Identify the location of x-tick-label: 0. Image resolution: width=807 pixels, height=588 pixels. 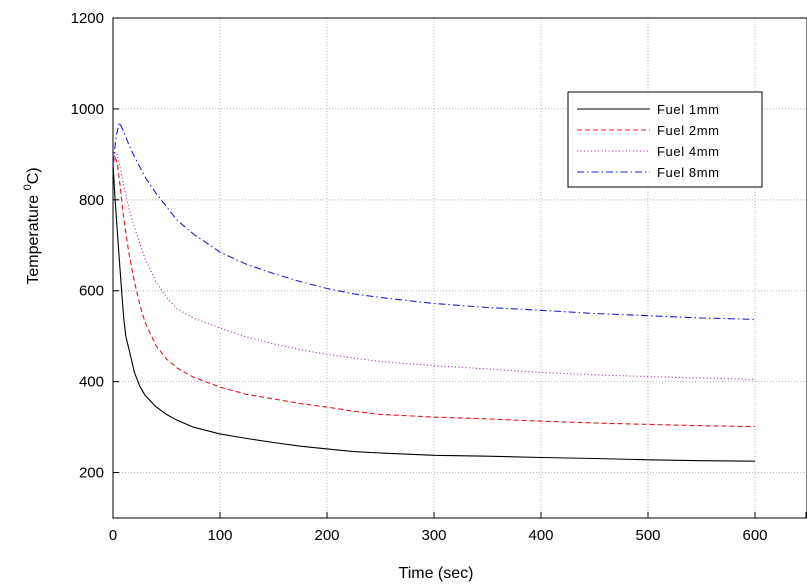
(113, 535).